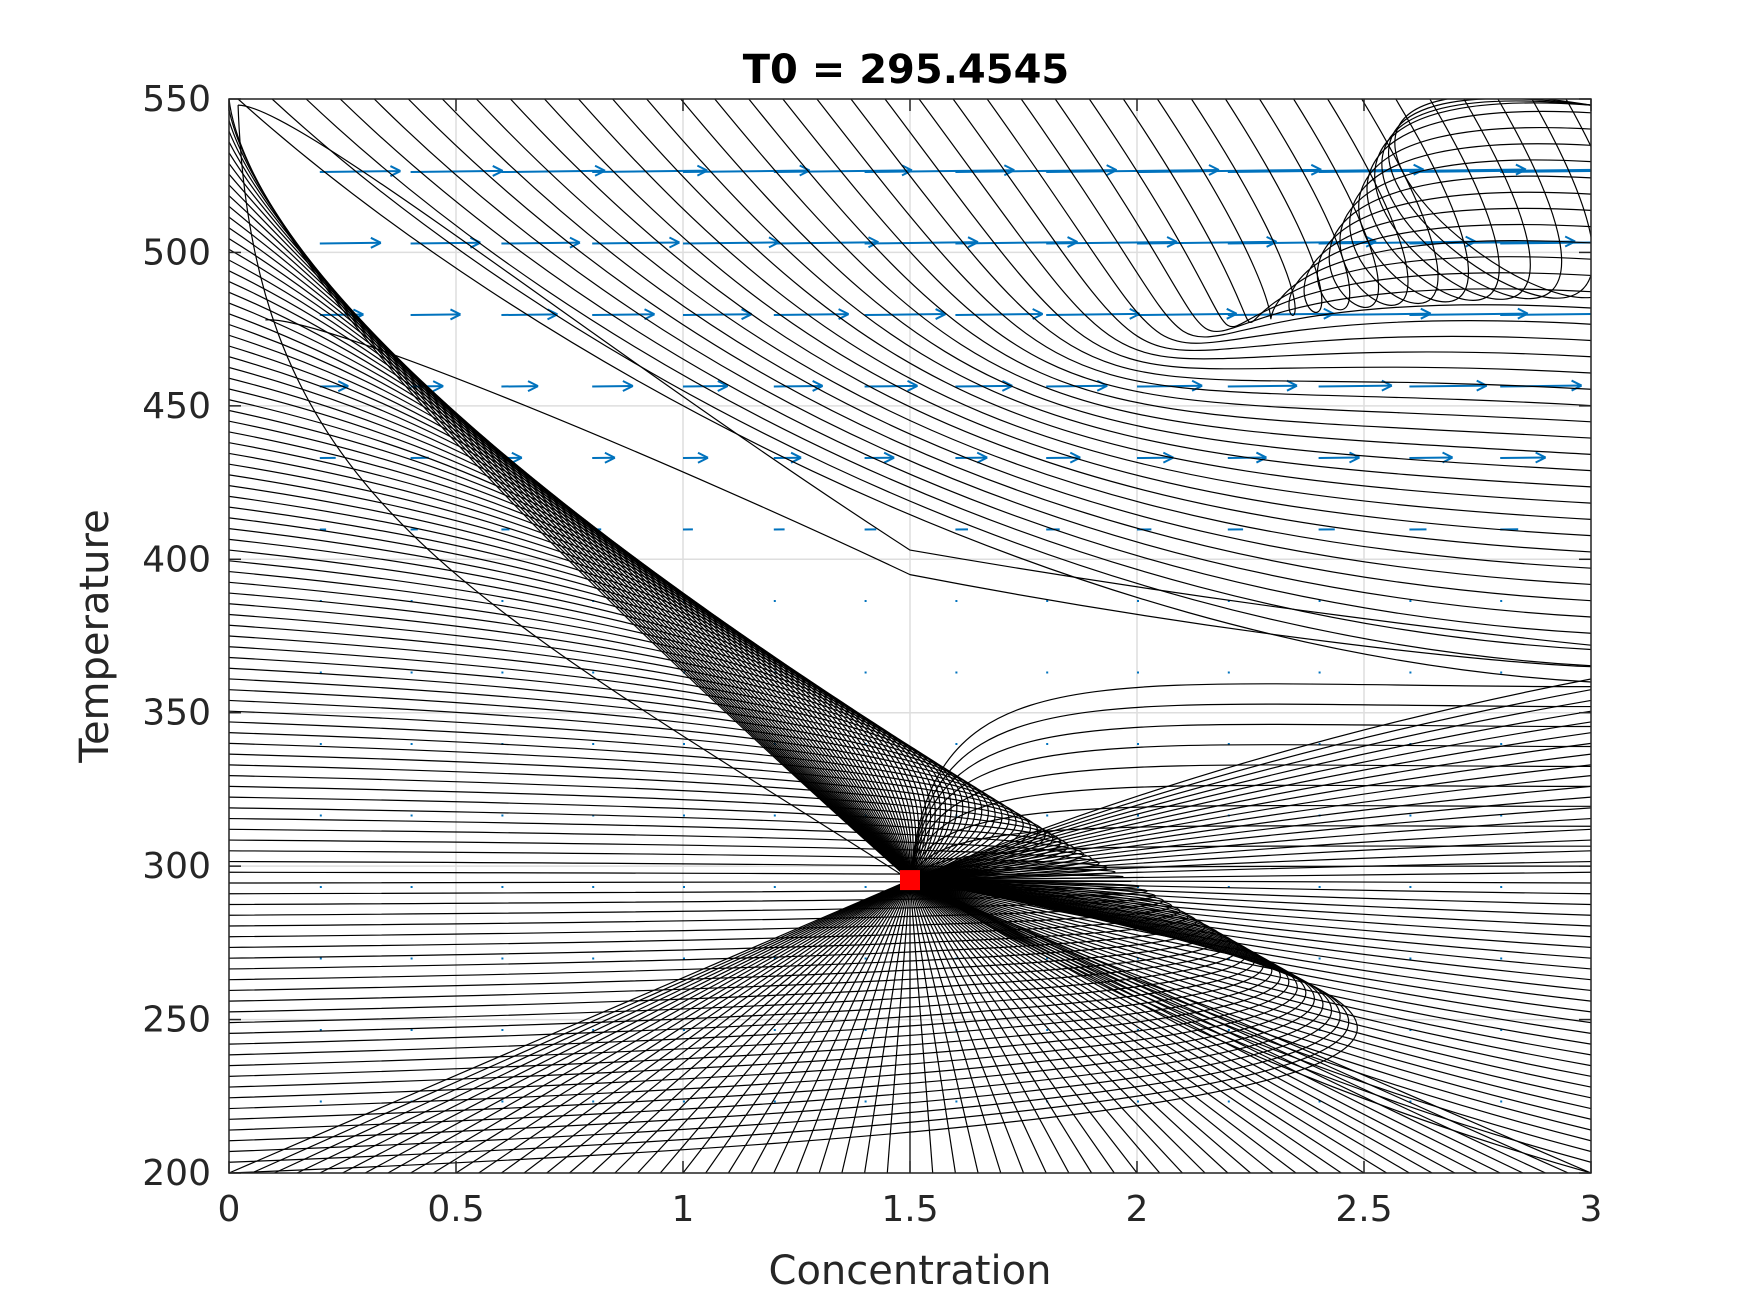 This screenshot has width=1750, height=1313. I want to click on y-tick-label: 550, so click(176, 99).